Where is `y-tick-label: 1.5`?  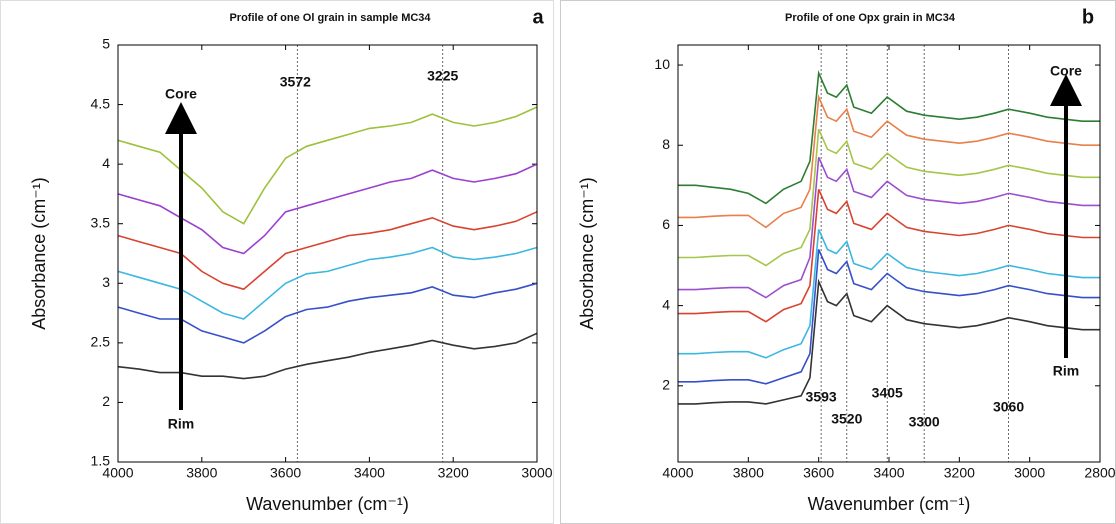 y-tick-label: 1.5 is located at coordinates (101, 461).